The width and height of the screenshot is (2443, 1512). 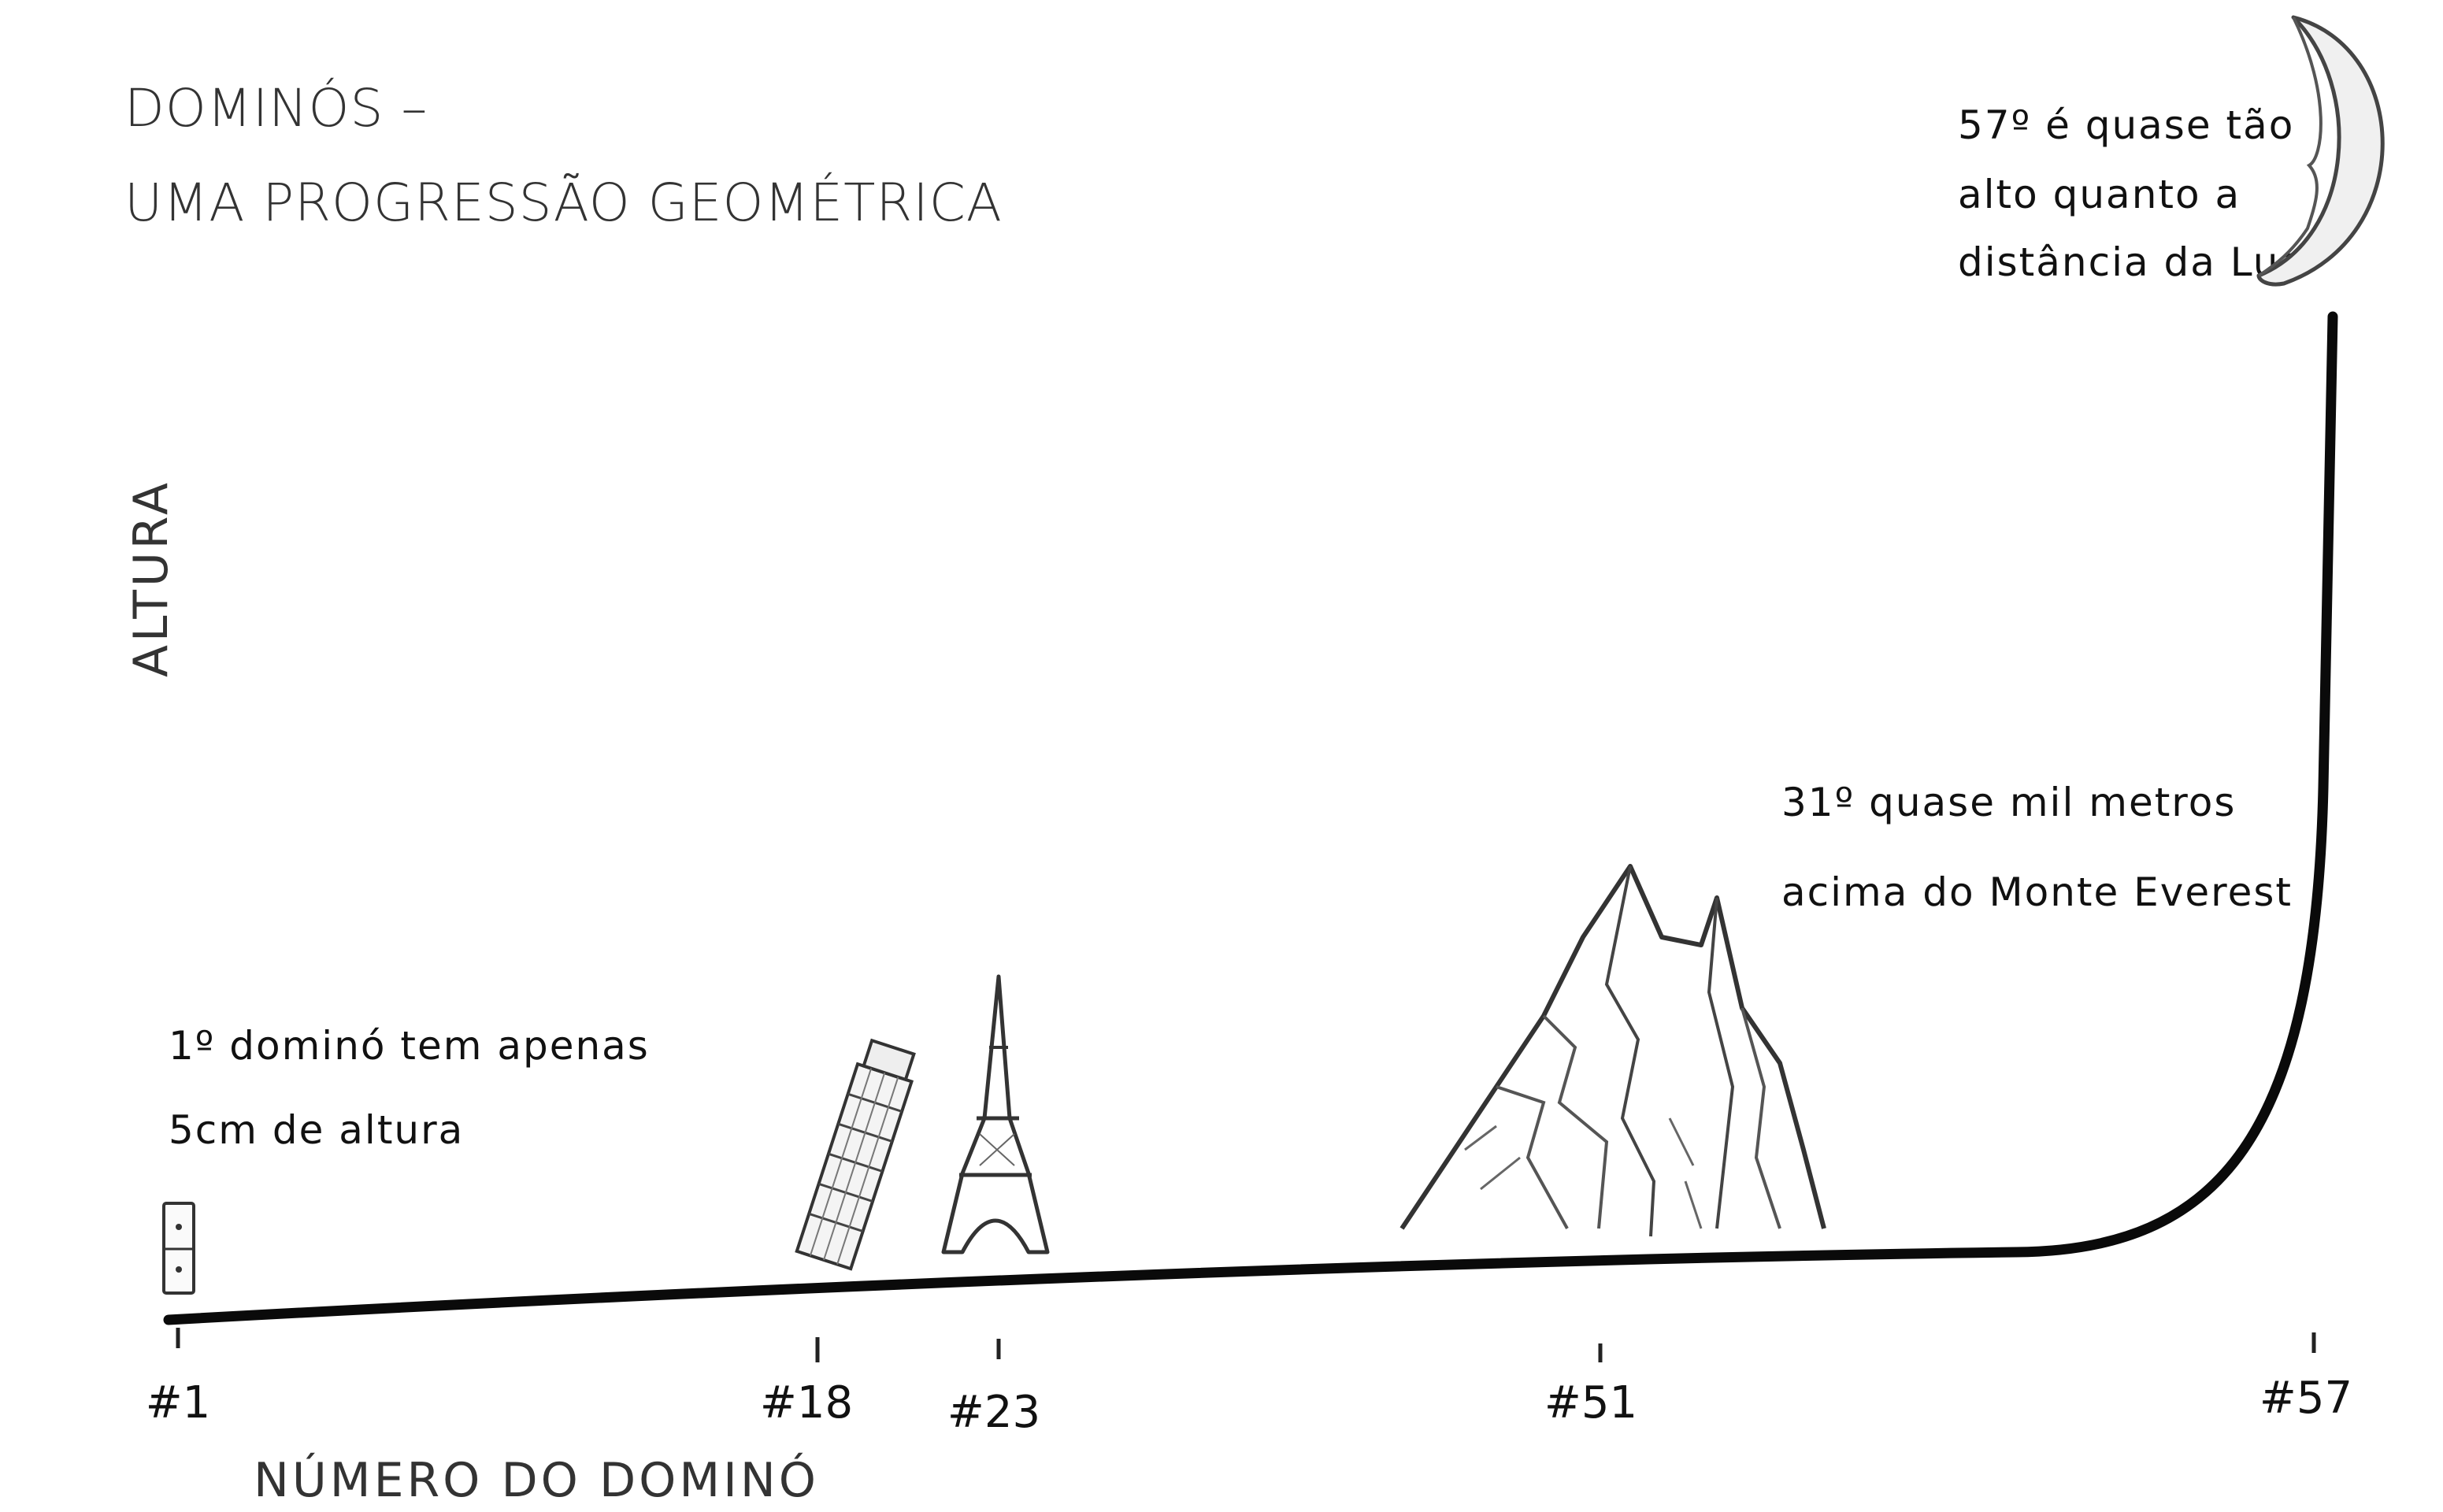 I want to click on annotation-domino-1: 1º dominó tem apenas 5cm de altura, so click(x=406, y=1159).